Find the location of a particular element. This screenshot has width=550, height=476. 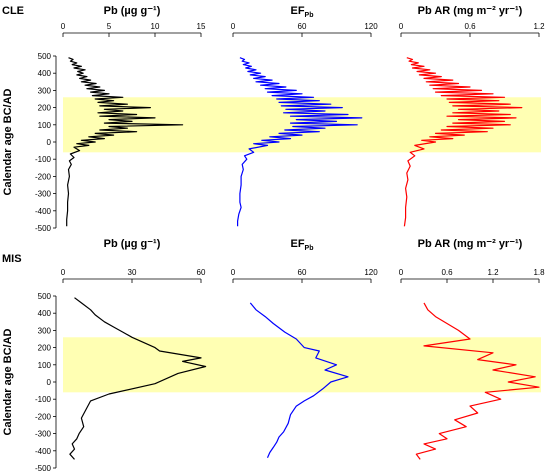

site-label: MIS is located at coordinates (12, 259).